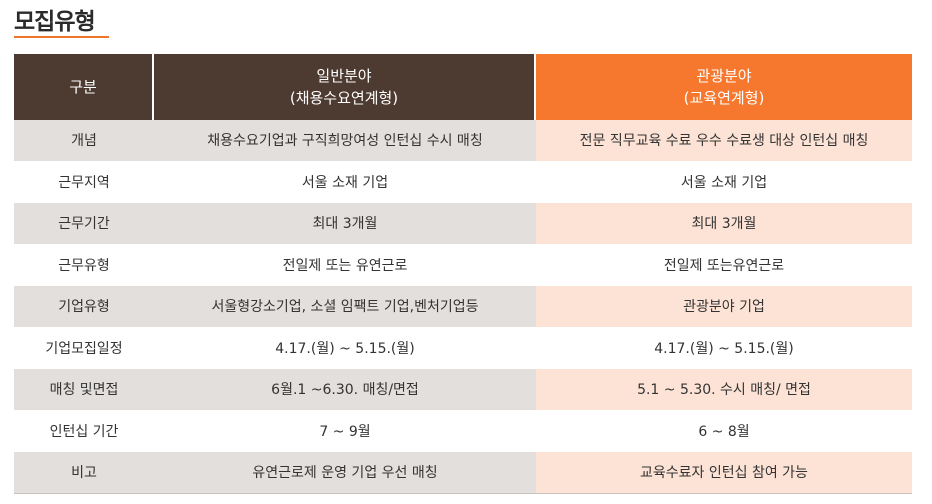 This screenshot has height=504, width=932. What do you see at coordinates (84, 431) in the screenshot?
I see `row-label: 인턴십 기간` at bounding box center [84, 431].